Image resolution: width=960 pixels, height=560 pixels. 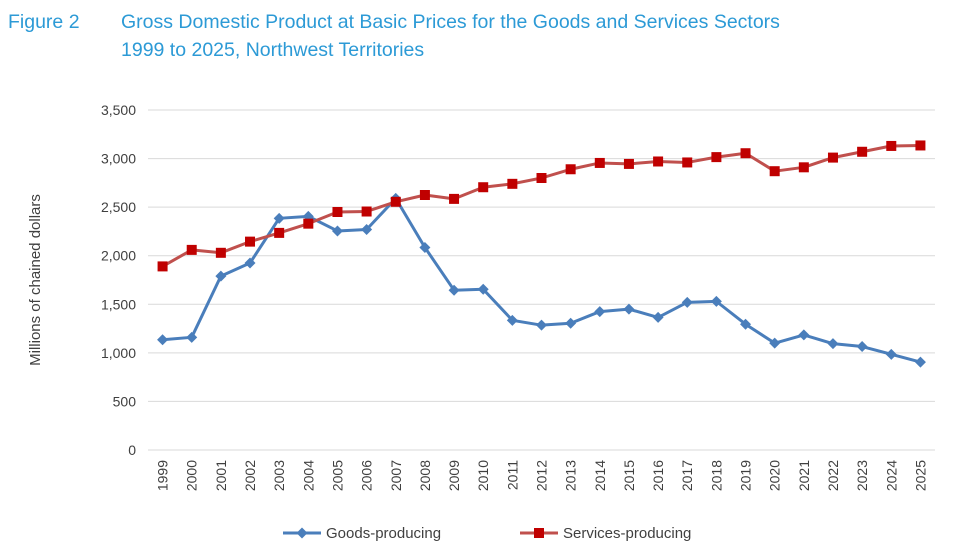 What do you see at coordinates (118, 256) in the screenshot?
I see `y-tick-label: 2,000` at bounding box center [118, 256].